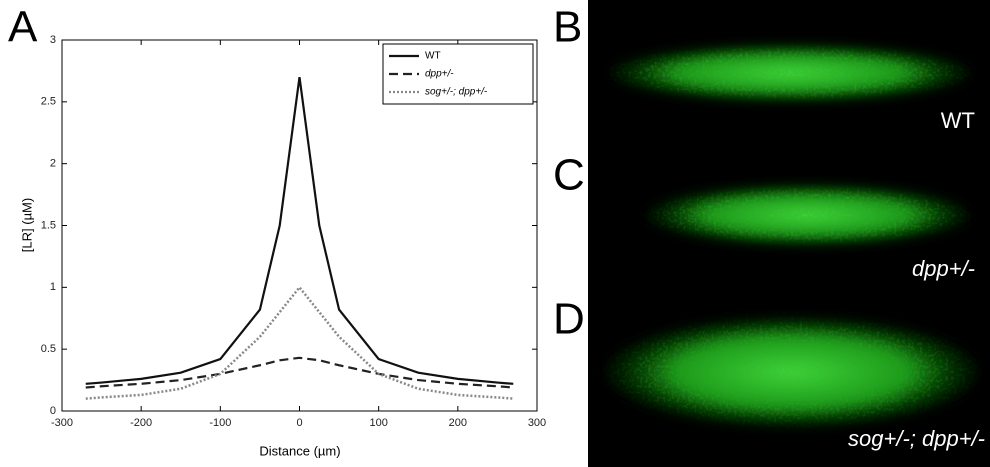 This screenshot has height=467, width=990. What do you see at coordinates (26, 225) in the screenshot?
I see `y-axis-label: [LR] (µM)` at bounding box center [26, 225].